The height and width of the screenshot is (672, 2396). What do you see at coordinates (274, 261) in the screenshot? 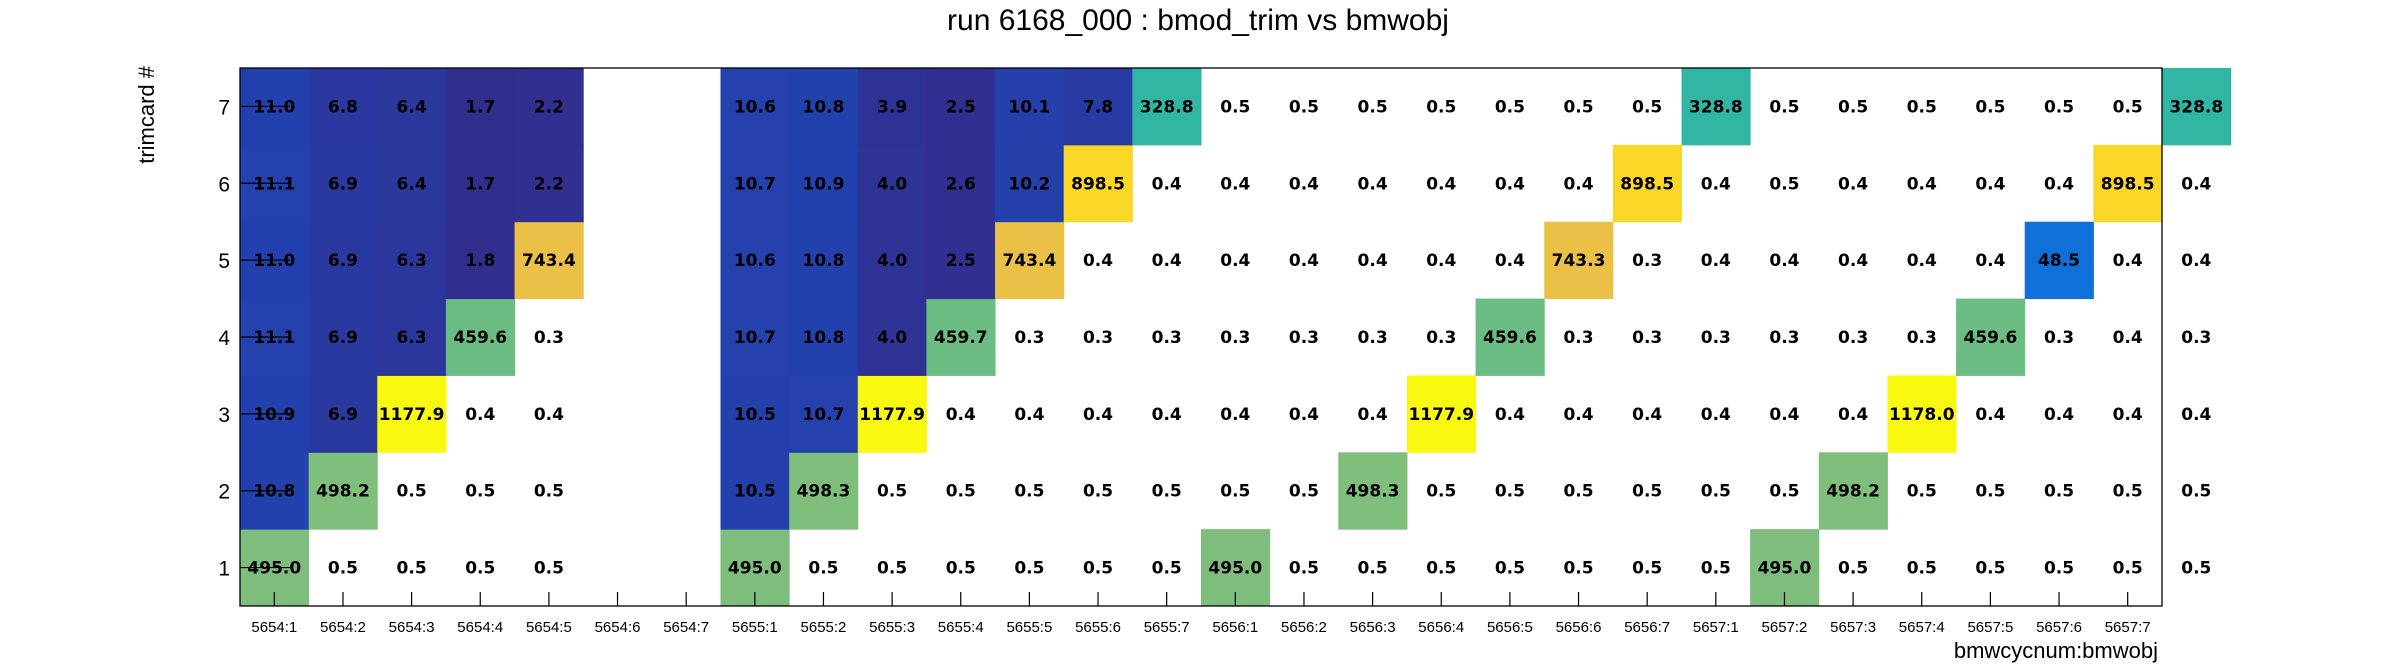
I see `cell-value-label: 11.0` at bounding box center [274, 261].